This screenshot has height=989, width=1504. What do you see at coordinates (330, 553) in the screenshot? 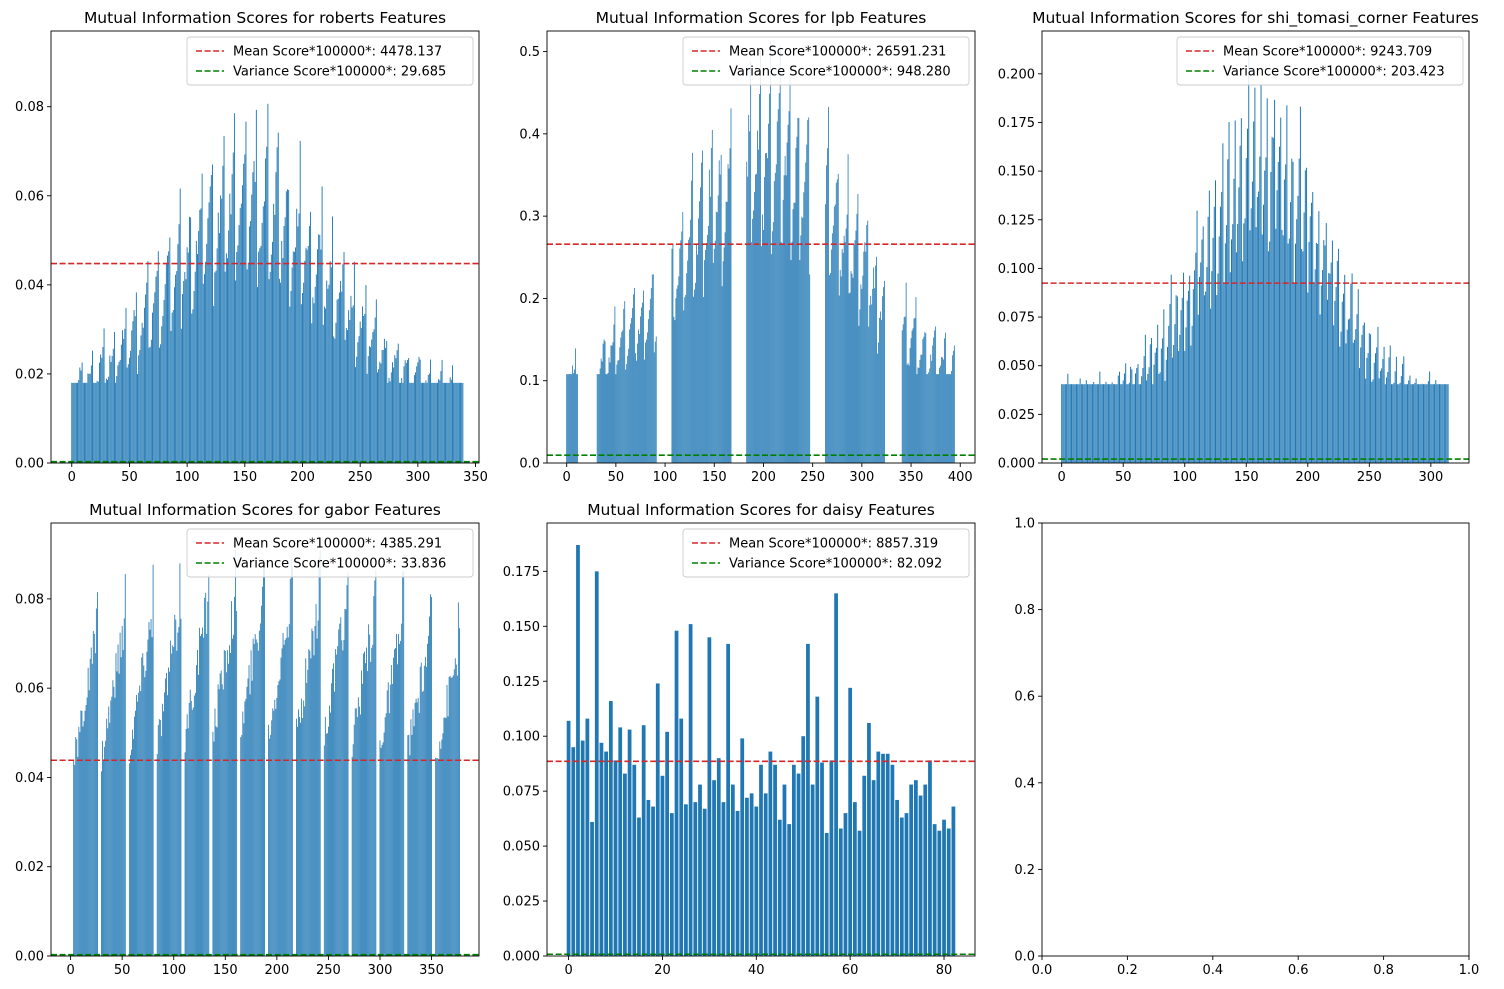
I see `legend-box` at bounding box center [330, 553].